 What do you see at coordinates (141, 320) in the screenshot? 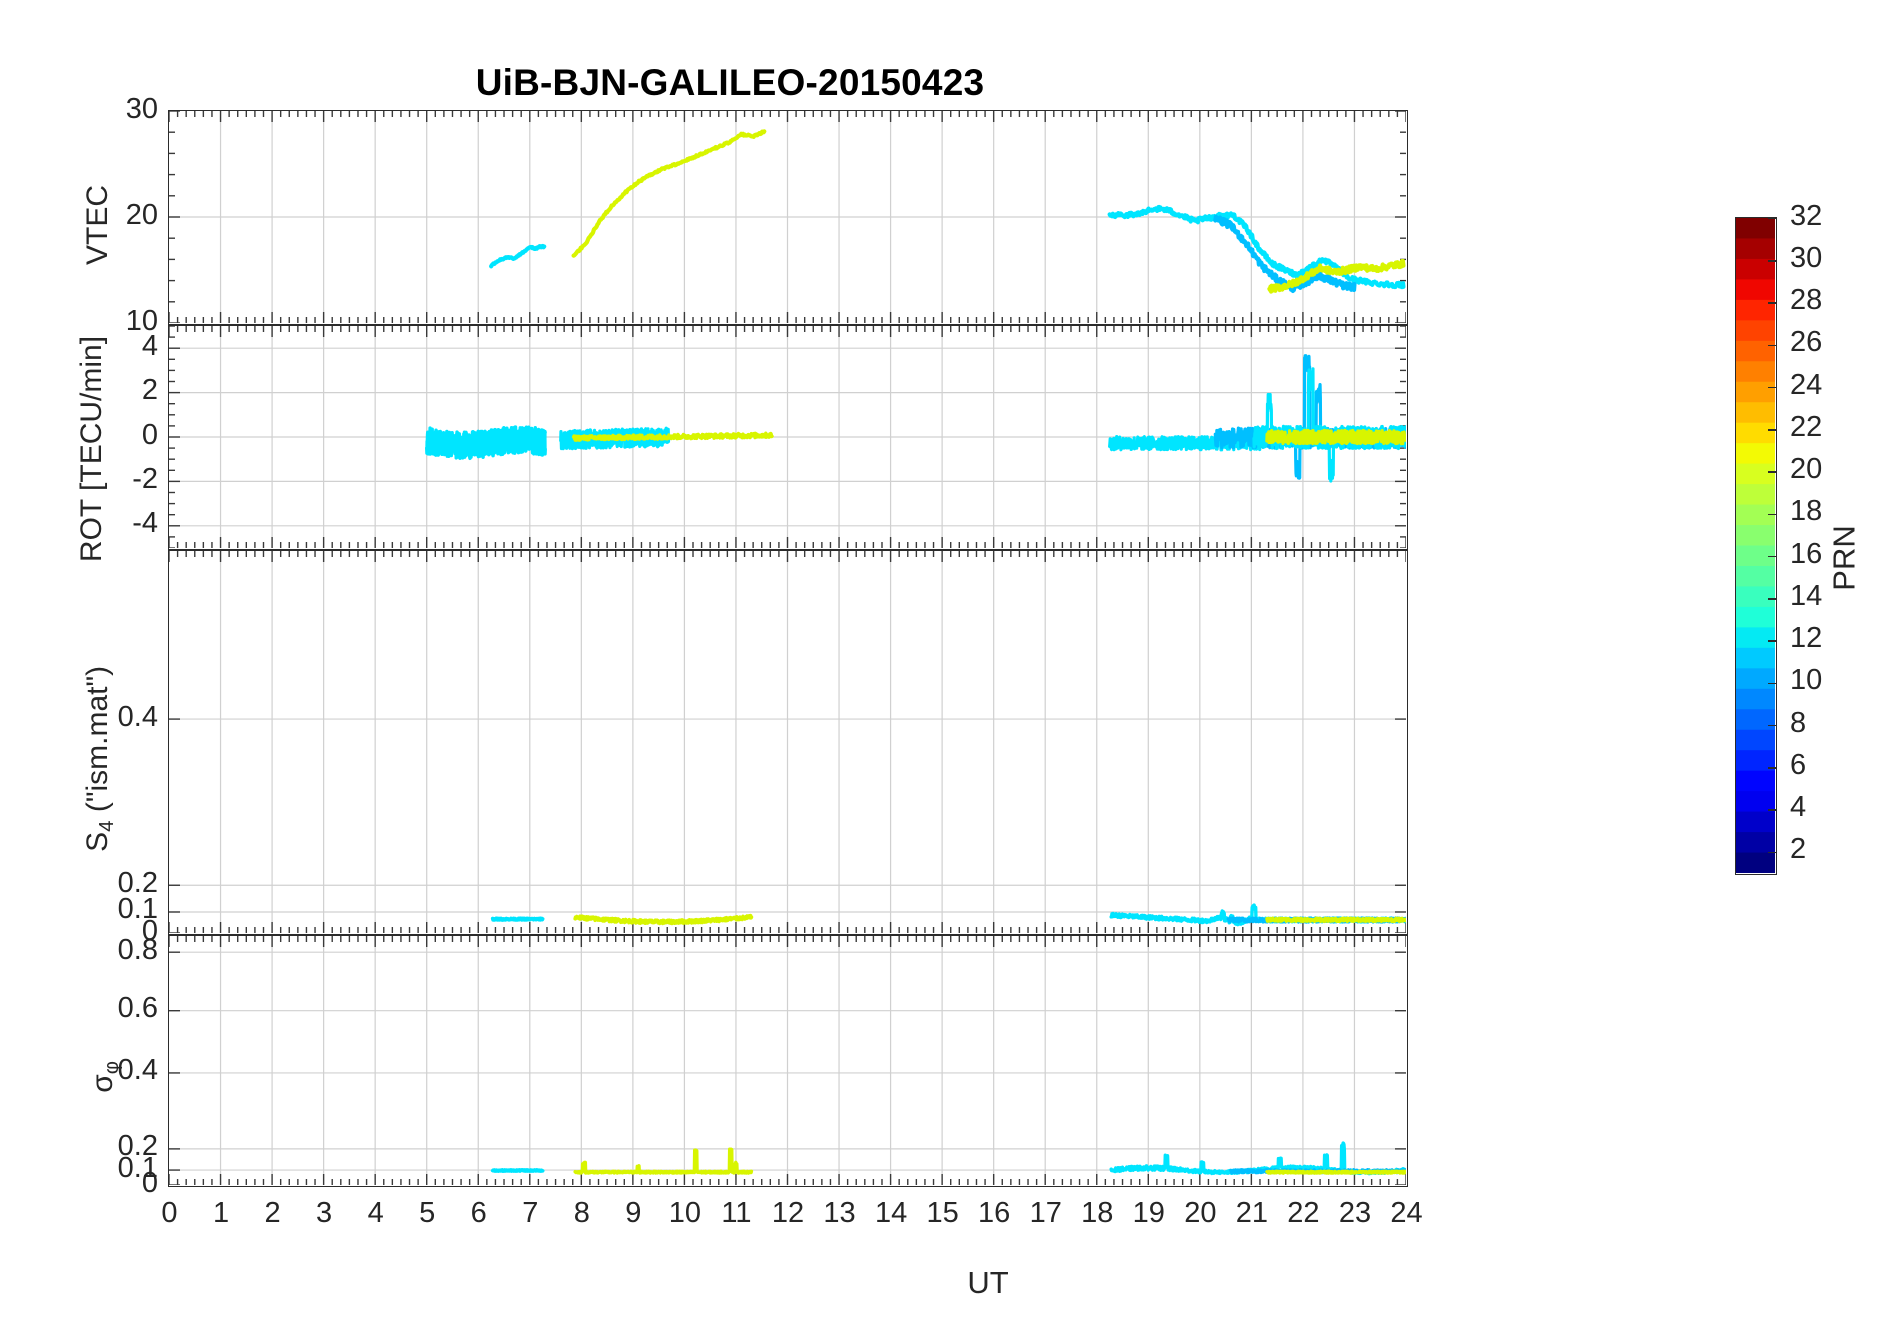
I see `ytick-vtec-10: 10` at bounding box center [141, 320].